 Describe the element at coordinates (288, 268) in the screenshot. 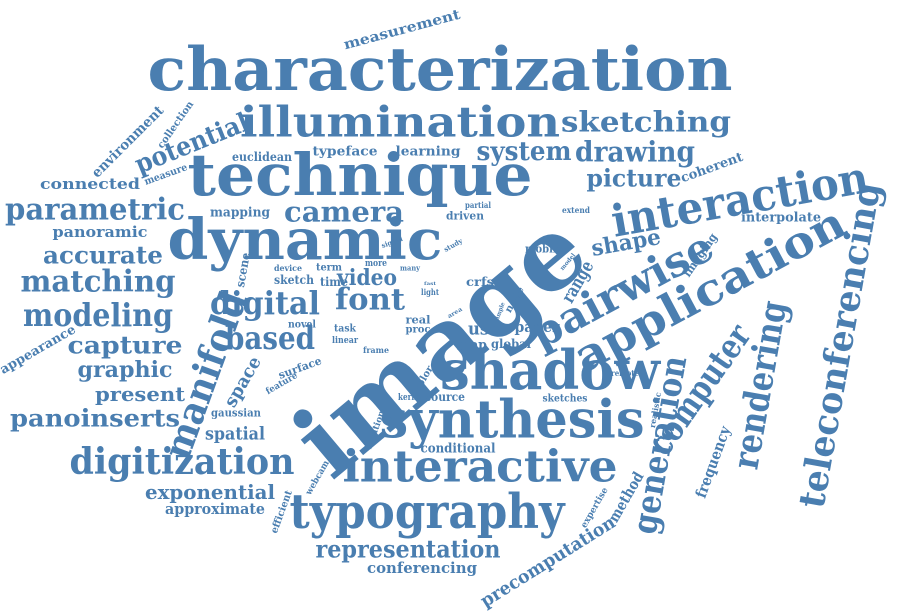

I see `word-device: device` at that location.